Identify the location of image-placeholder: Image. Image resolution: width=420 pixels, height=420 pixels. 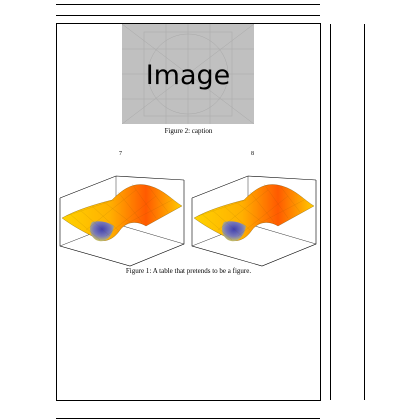
(188, 74).